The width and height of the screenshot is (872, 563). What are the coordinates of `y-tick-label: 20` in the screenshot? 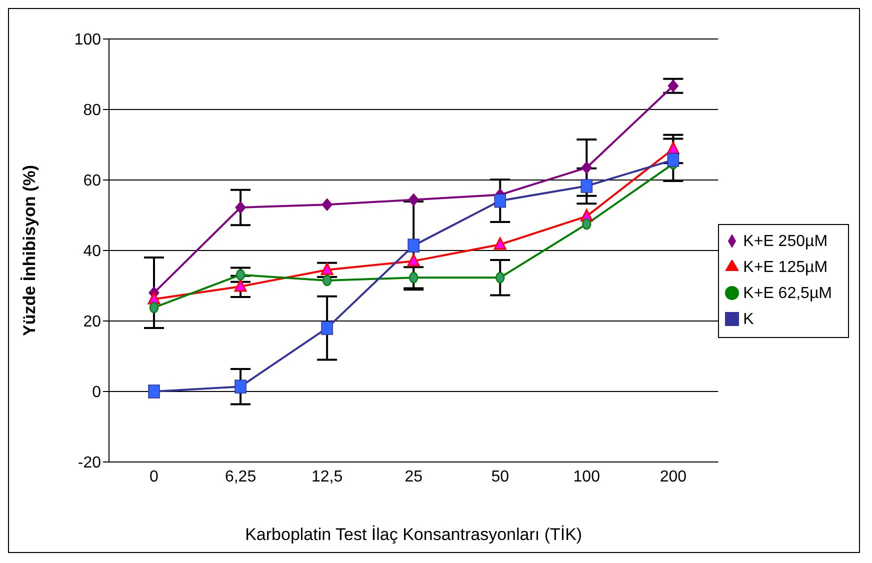 It's located at (92, 322).